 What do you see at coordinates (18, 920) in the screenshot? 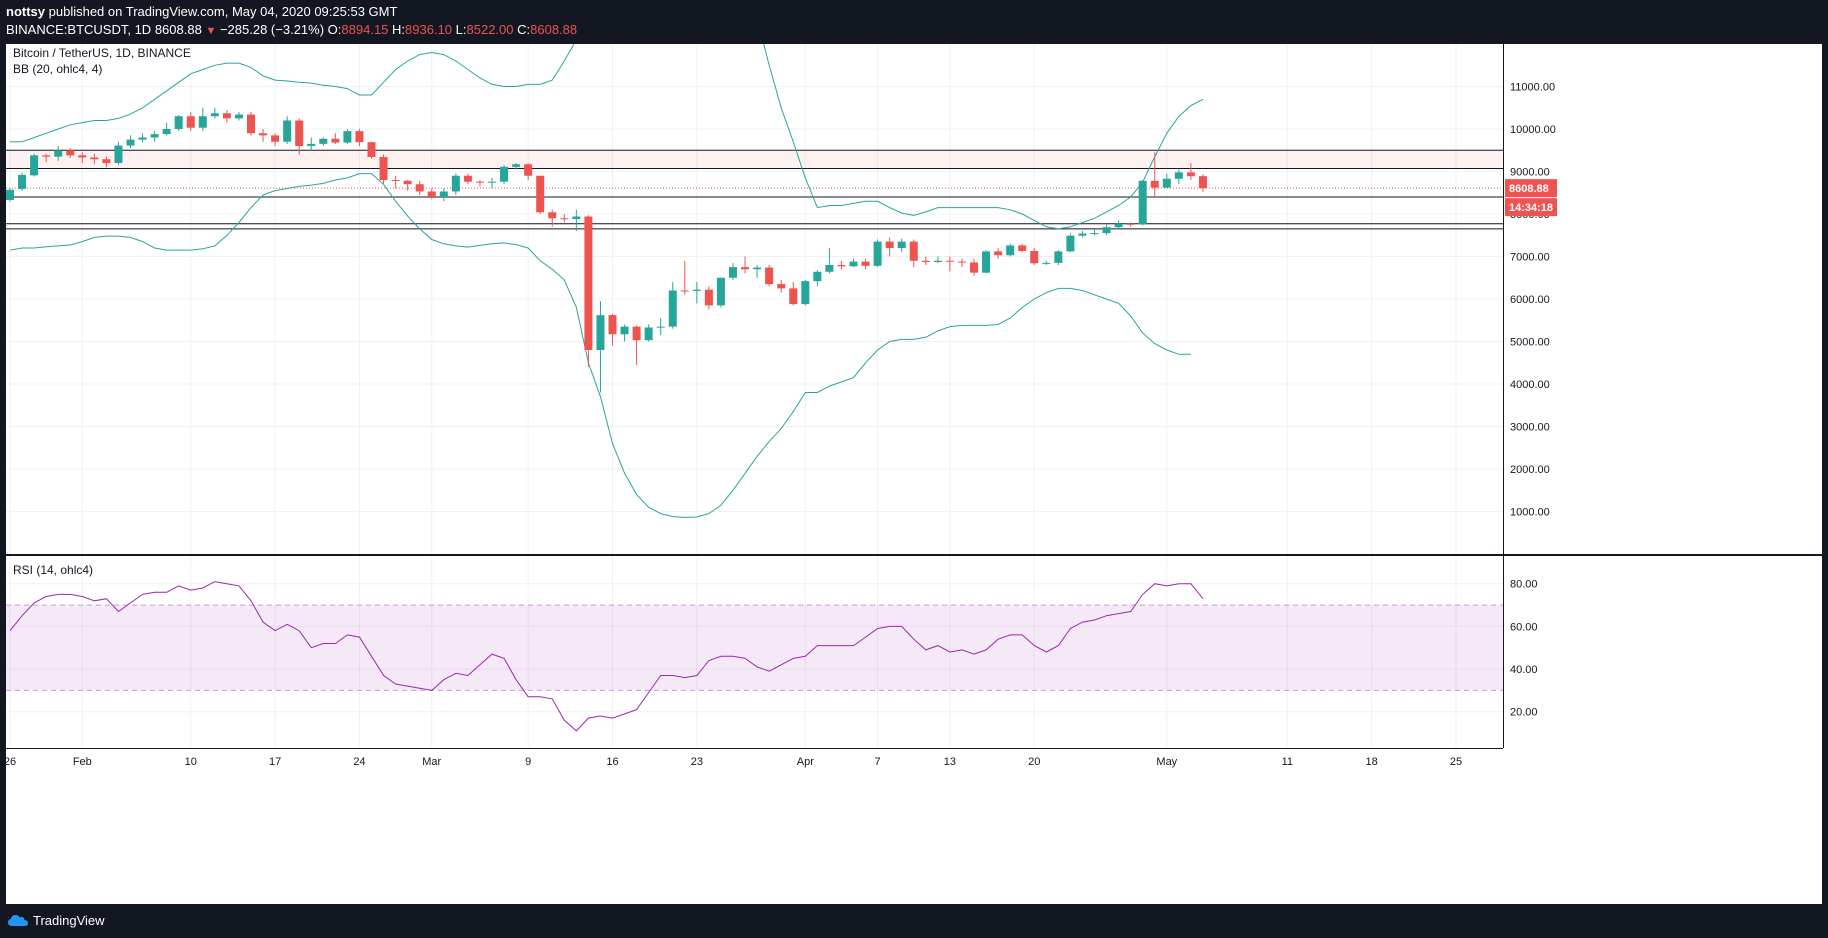
I see `tradingview-cloud-icon` at bounding box center [18, 920].